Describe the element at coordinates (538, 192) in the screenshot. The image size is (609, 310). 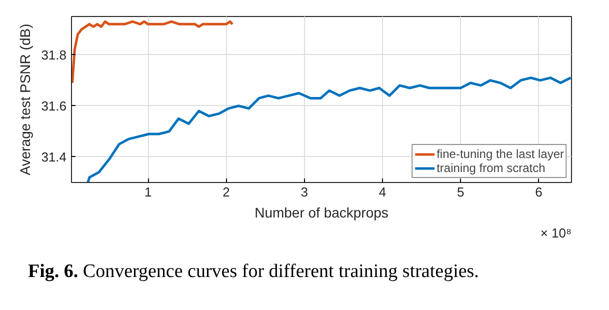
I see `x-tick-label: 6` at that location.